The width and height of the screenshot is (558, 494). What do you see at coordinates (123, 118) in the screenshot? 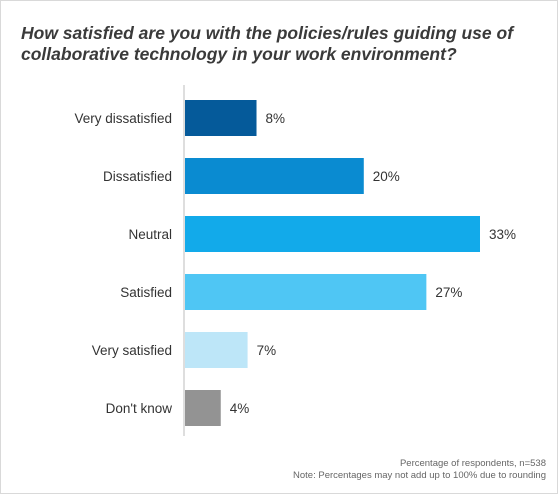
I see `category-label: Very dissatisfied` at bounding box center [123, 118].